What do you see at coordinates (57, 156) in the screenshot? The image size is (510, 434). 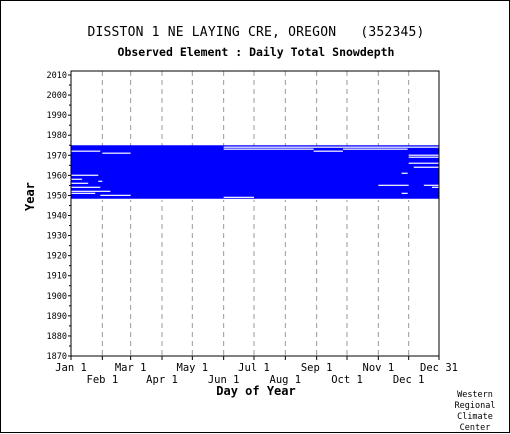 I see `y-tick-label: 1970` at bounding box center [57, 156].